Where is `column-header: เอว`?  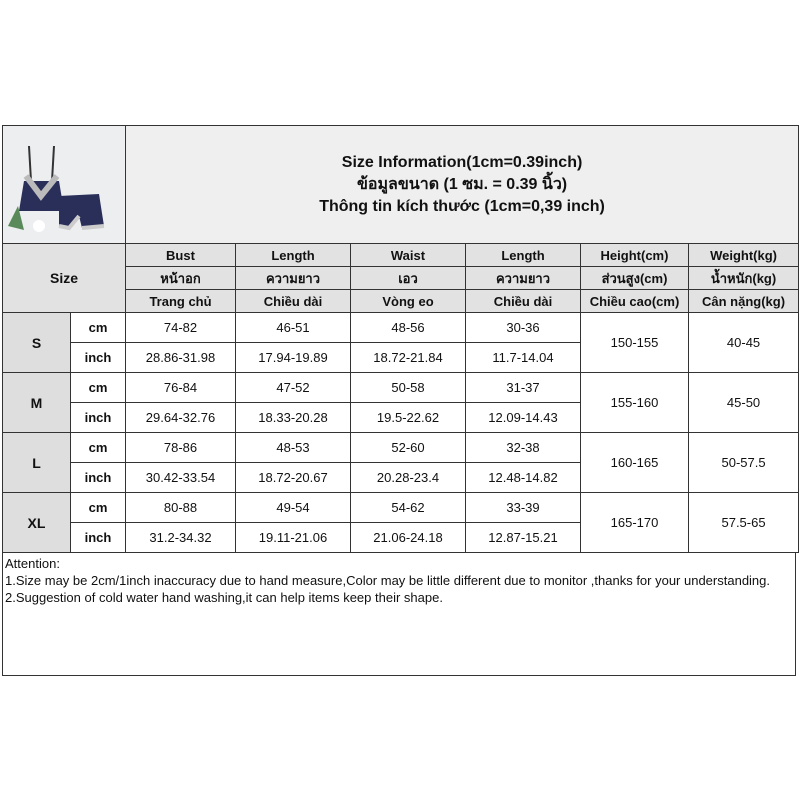
column-header: เอว is located at coordinates (408, 278).